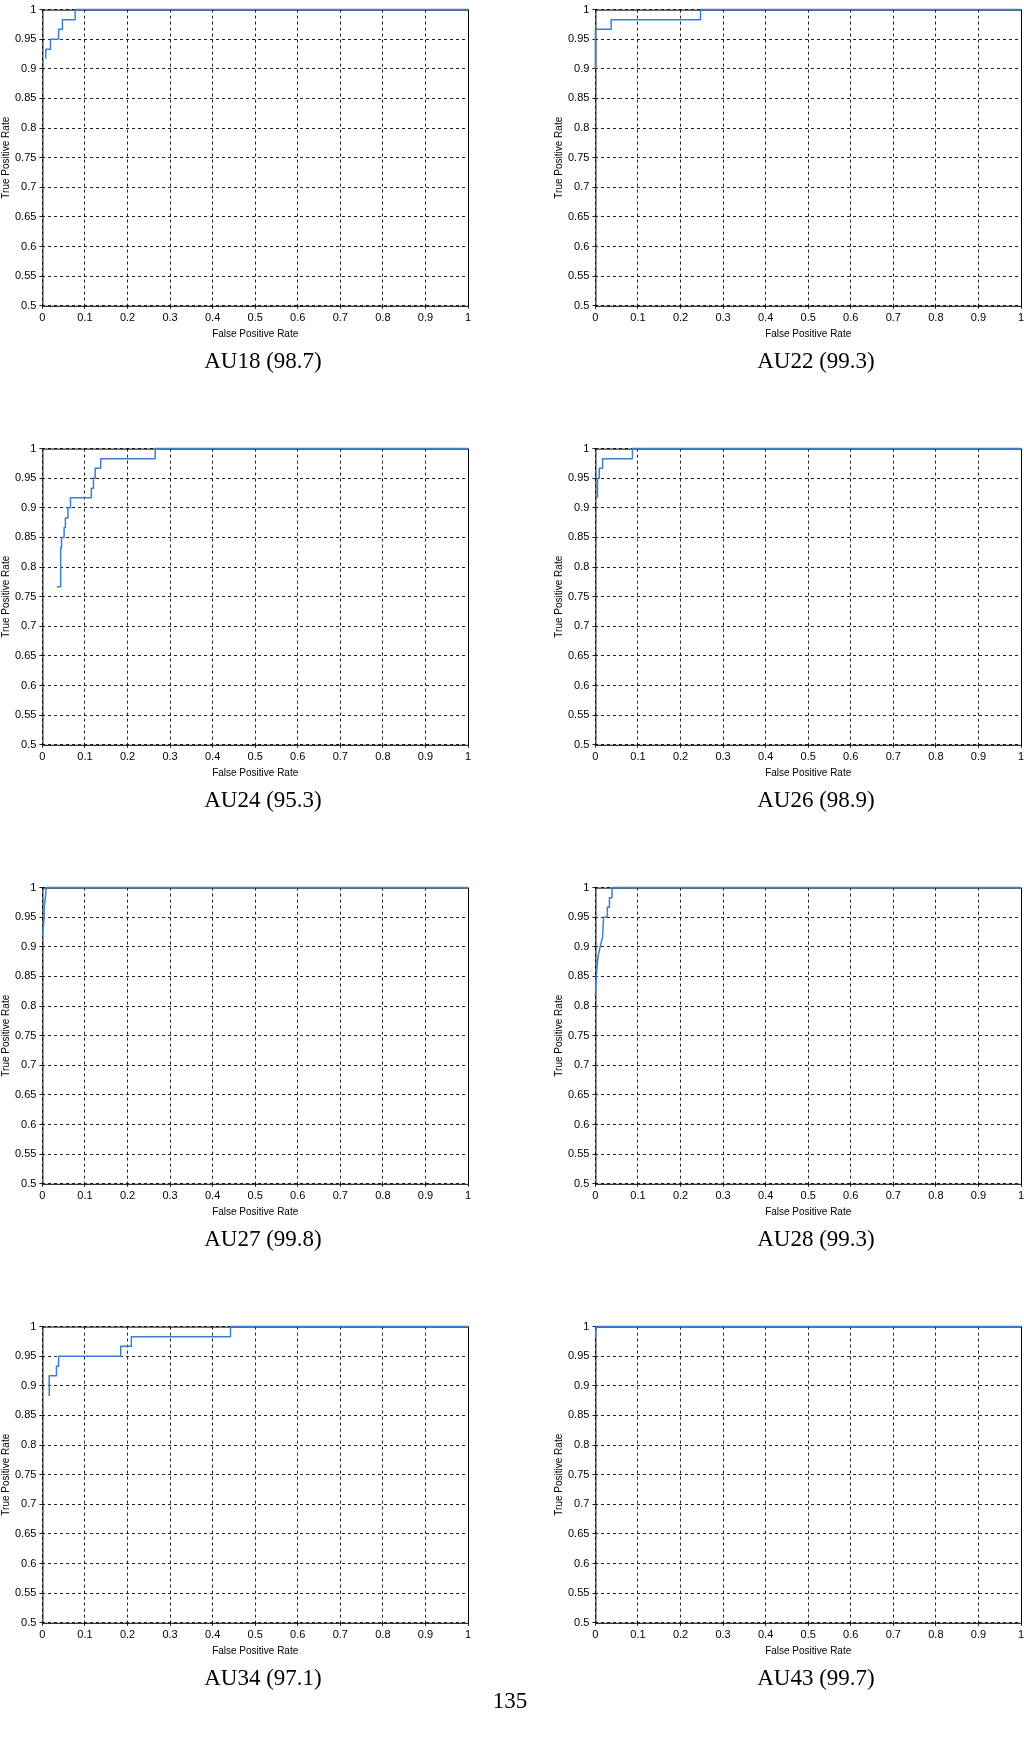 The image size is (1024, 1745). Describe the element at coordinates (816, 361) in the screenshot. I see `text: AU22 (99.3)` at that location.